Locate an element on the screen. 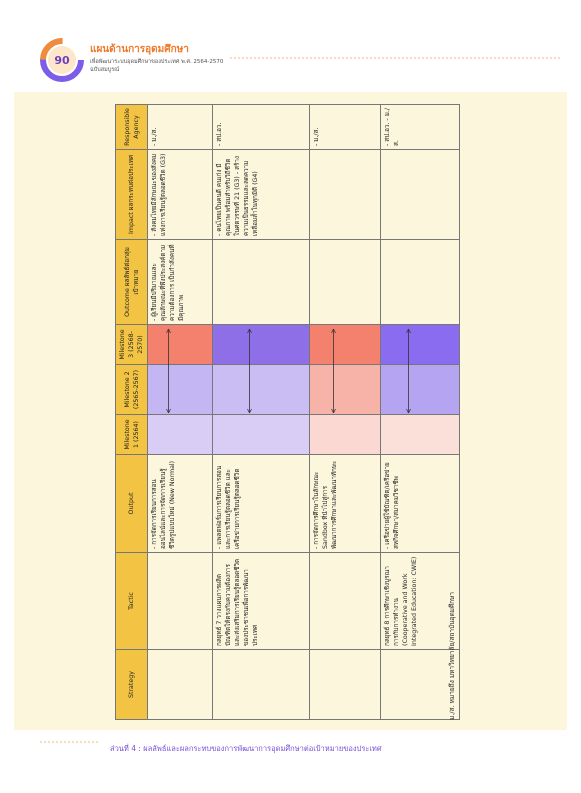  ring is located at coordinates (62, 60).